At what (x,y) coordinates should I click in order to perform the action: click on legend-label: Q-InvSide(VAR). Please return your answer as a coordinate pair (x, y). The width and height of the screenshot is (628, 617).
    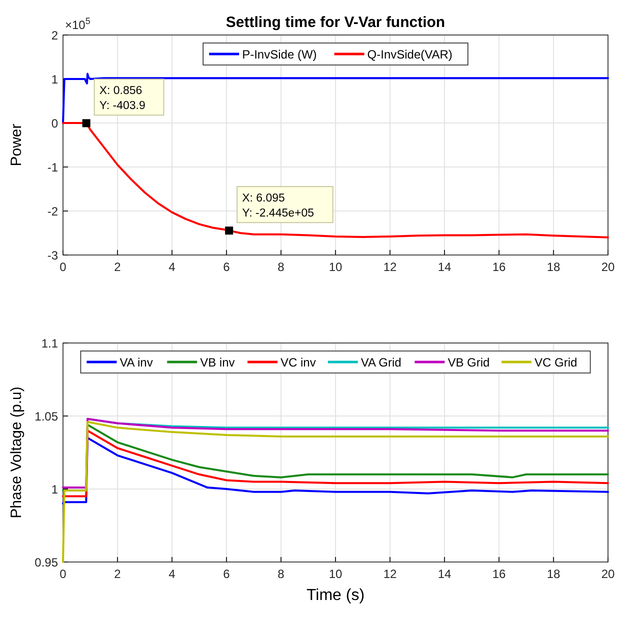
    Looking at the image, I should click on (409, 55).